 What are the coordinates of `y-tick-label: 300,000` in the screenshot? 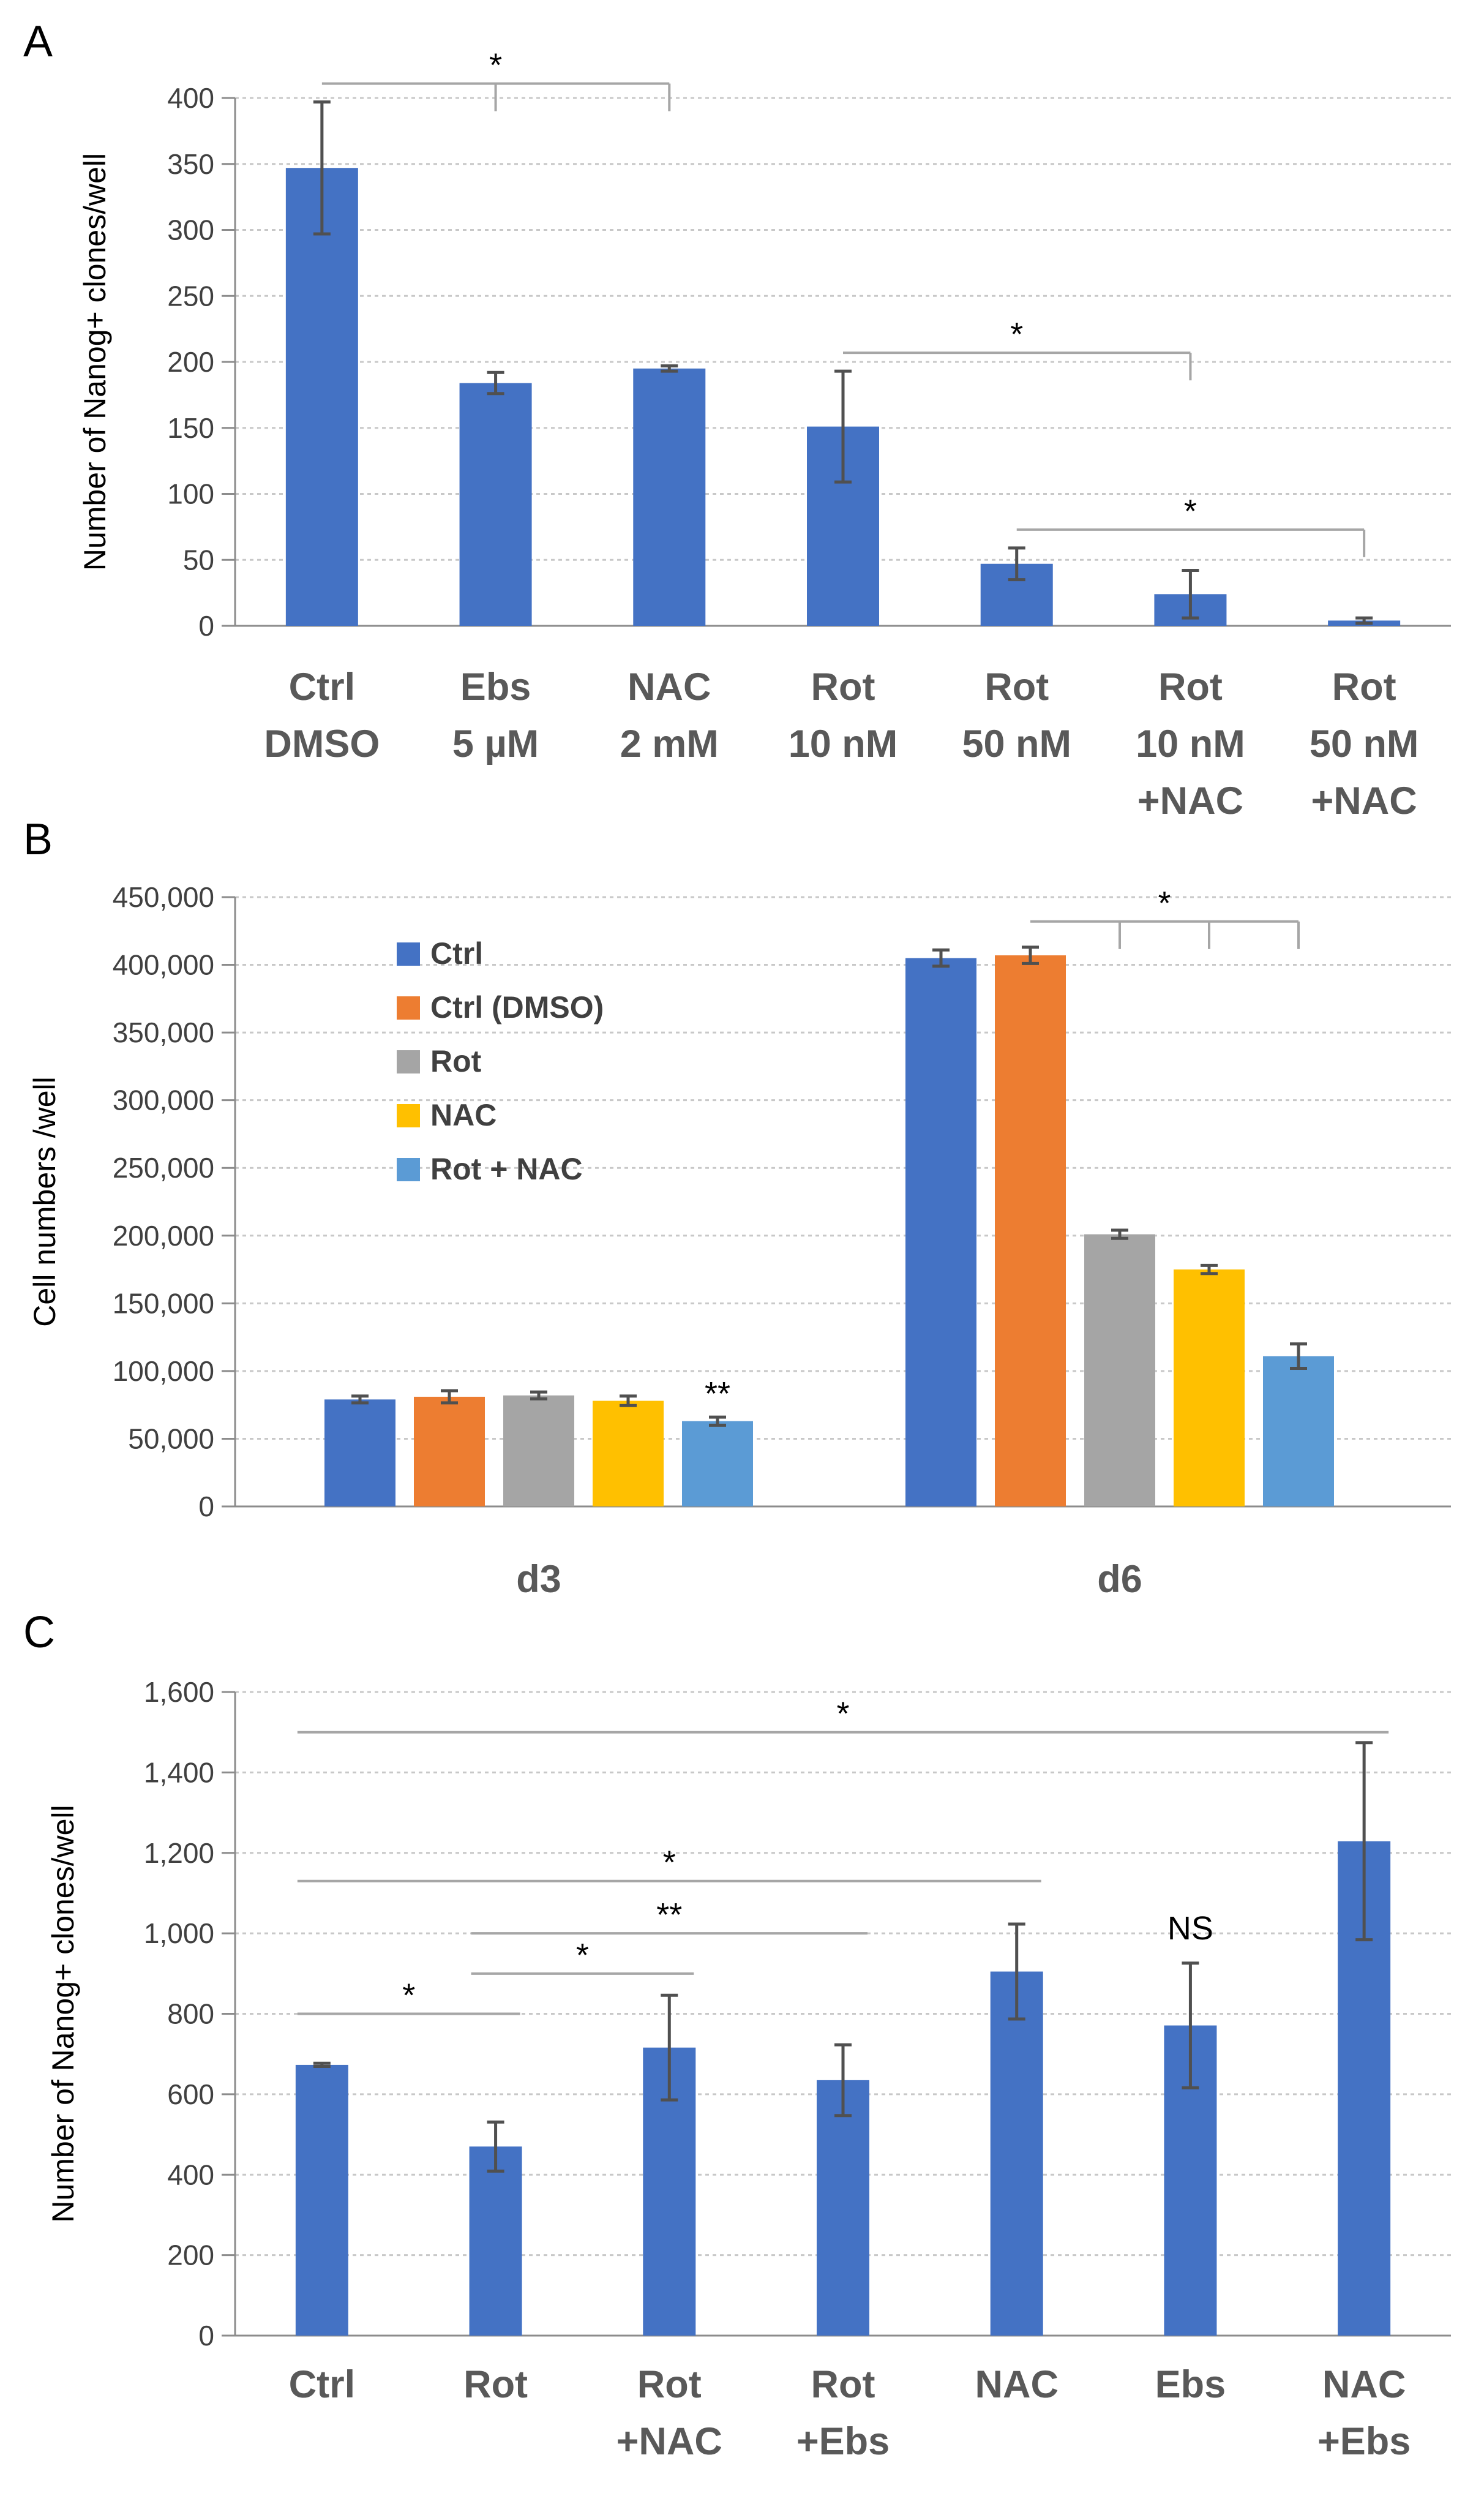 It's located at (163, 1100).